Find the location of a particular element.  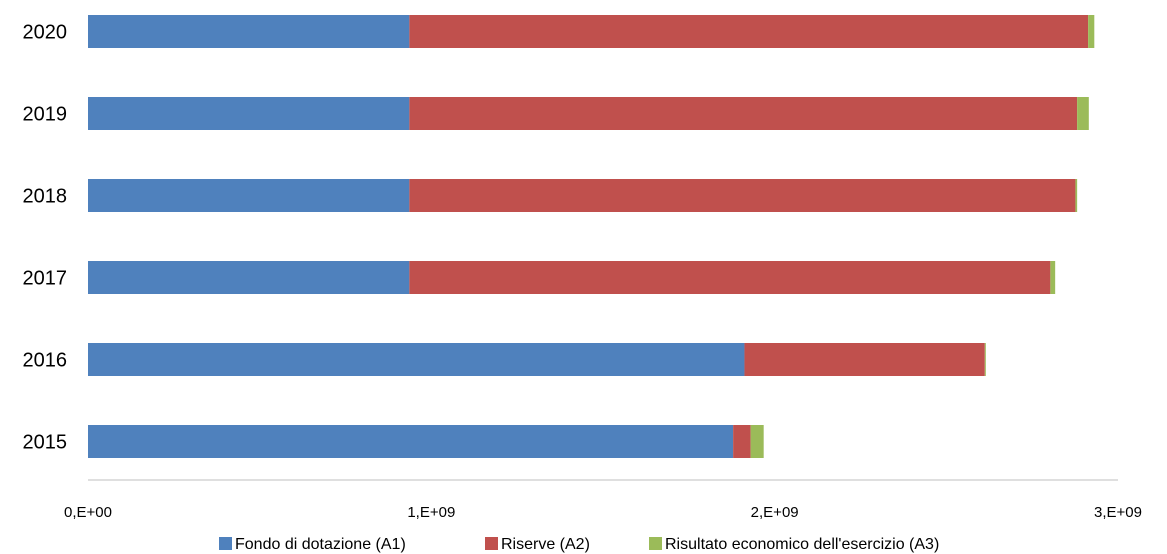

category-label-2020: 2020 is located at coordinates (45, 33).